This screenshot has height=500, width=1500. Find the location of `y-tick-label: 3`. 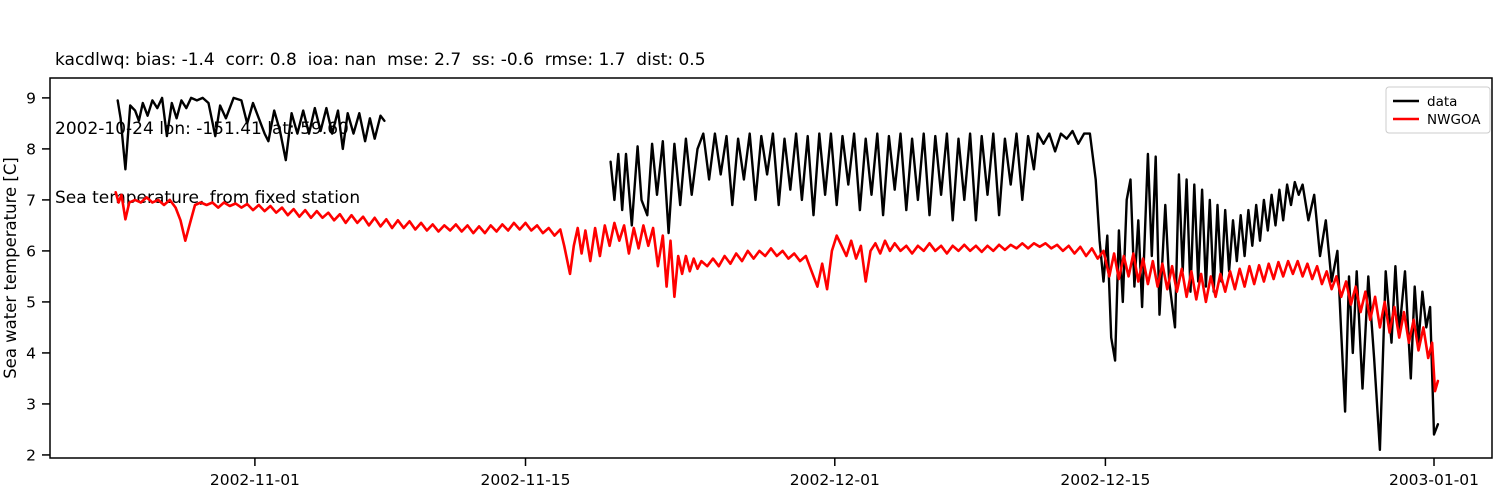

y-tick-label: 3 is located at coordinates (31, 404).